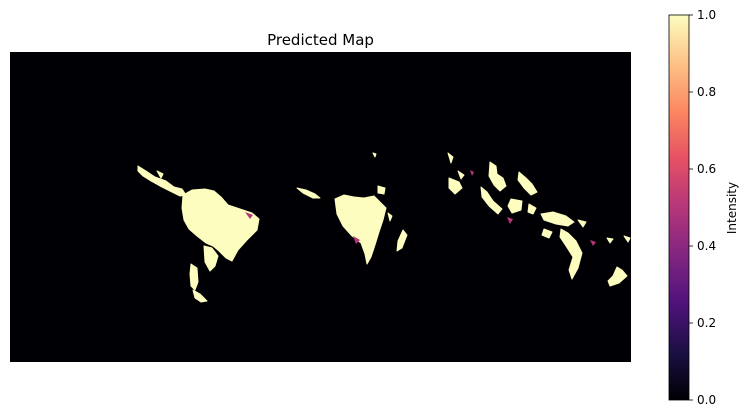 The image size is (749, 418). Describe the element at coordinates (706, 15) in the screenshot. I see `colorbar-tick-label: 1.0` at that location.